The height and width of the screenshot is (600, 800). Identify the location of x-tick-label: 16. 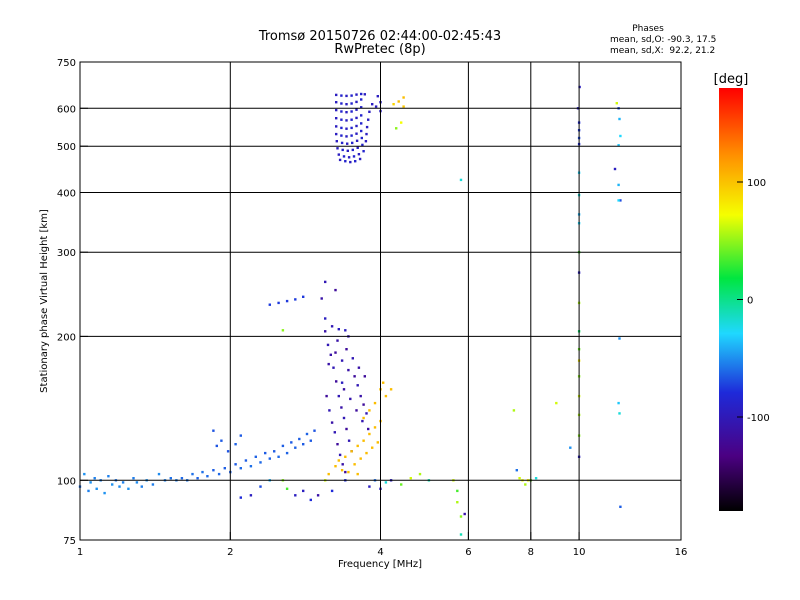
(681, 552).